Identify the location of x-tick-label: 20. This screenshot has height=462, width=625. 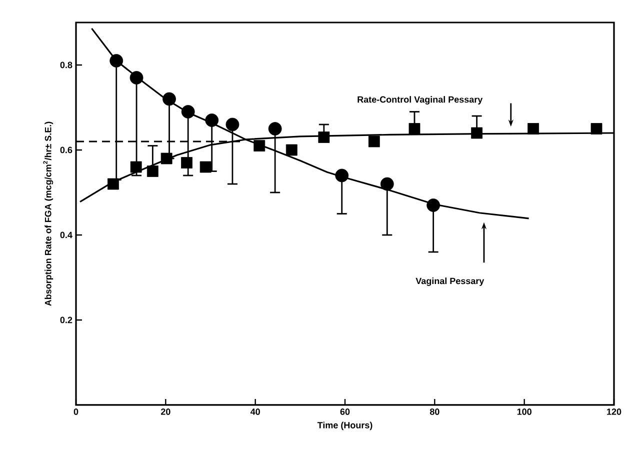
(165, 411).